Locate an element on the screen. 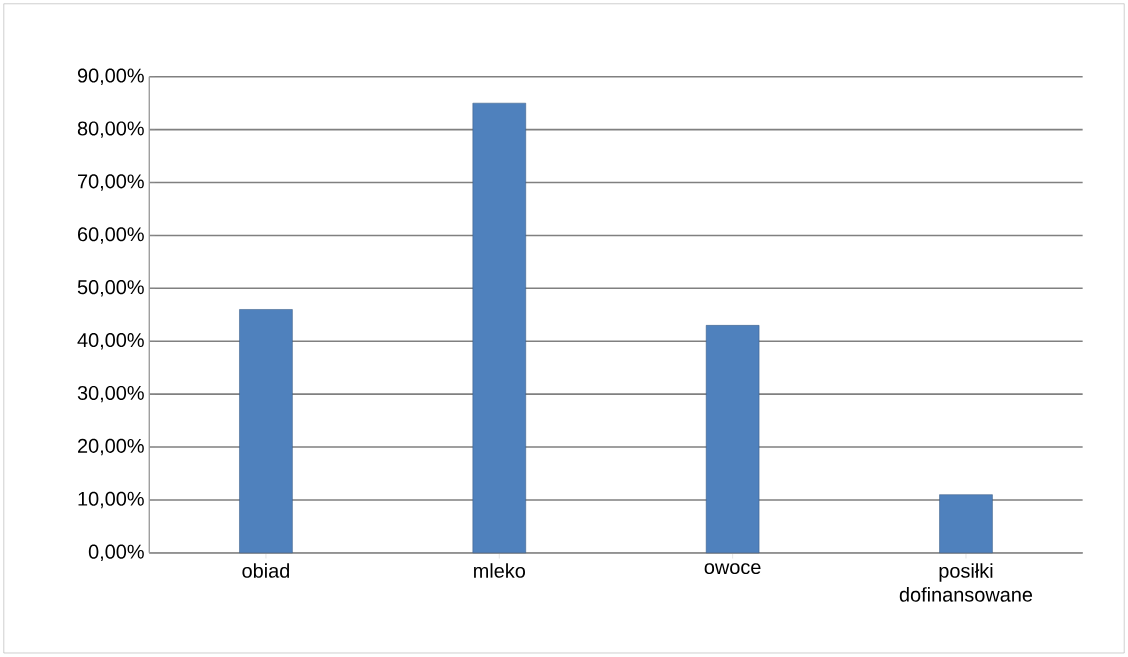 The image size is (1128, 657). y-tick-label: 0,00% is located at coordinates (116, 553).